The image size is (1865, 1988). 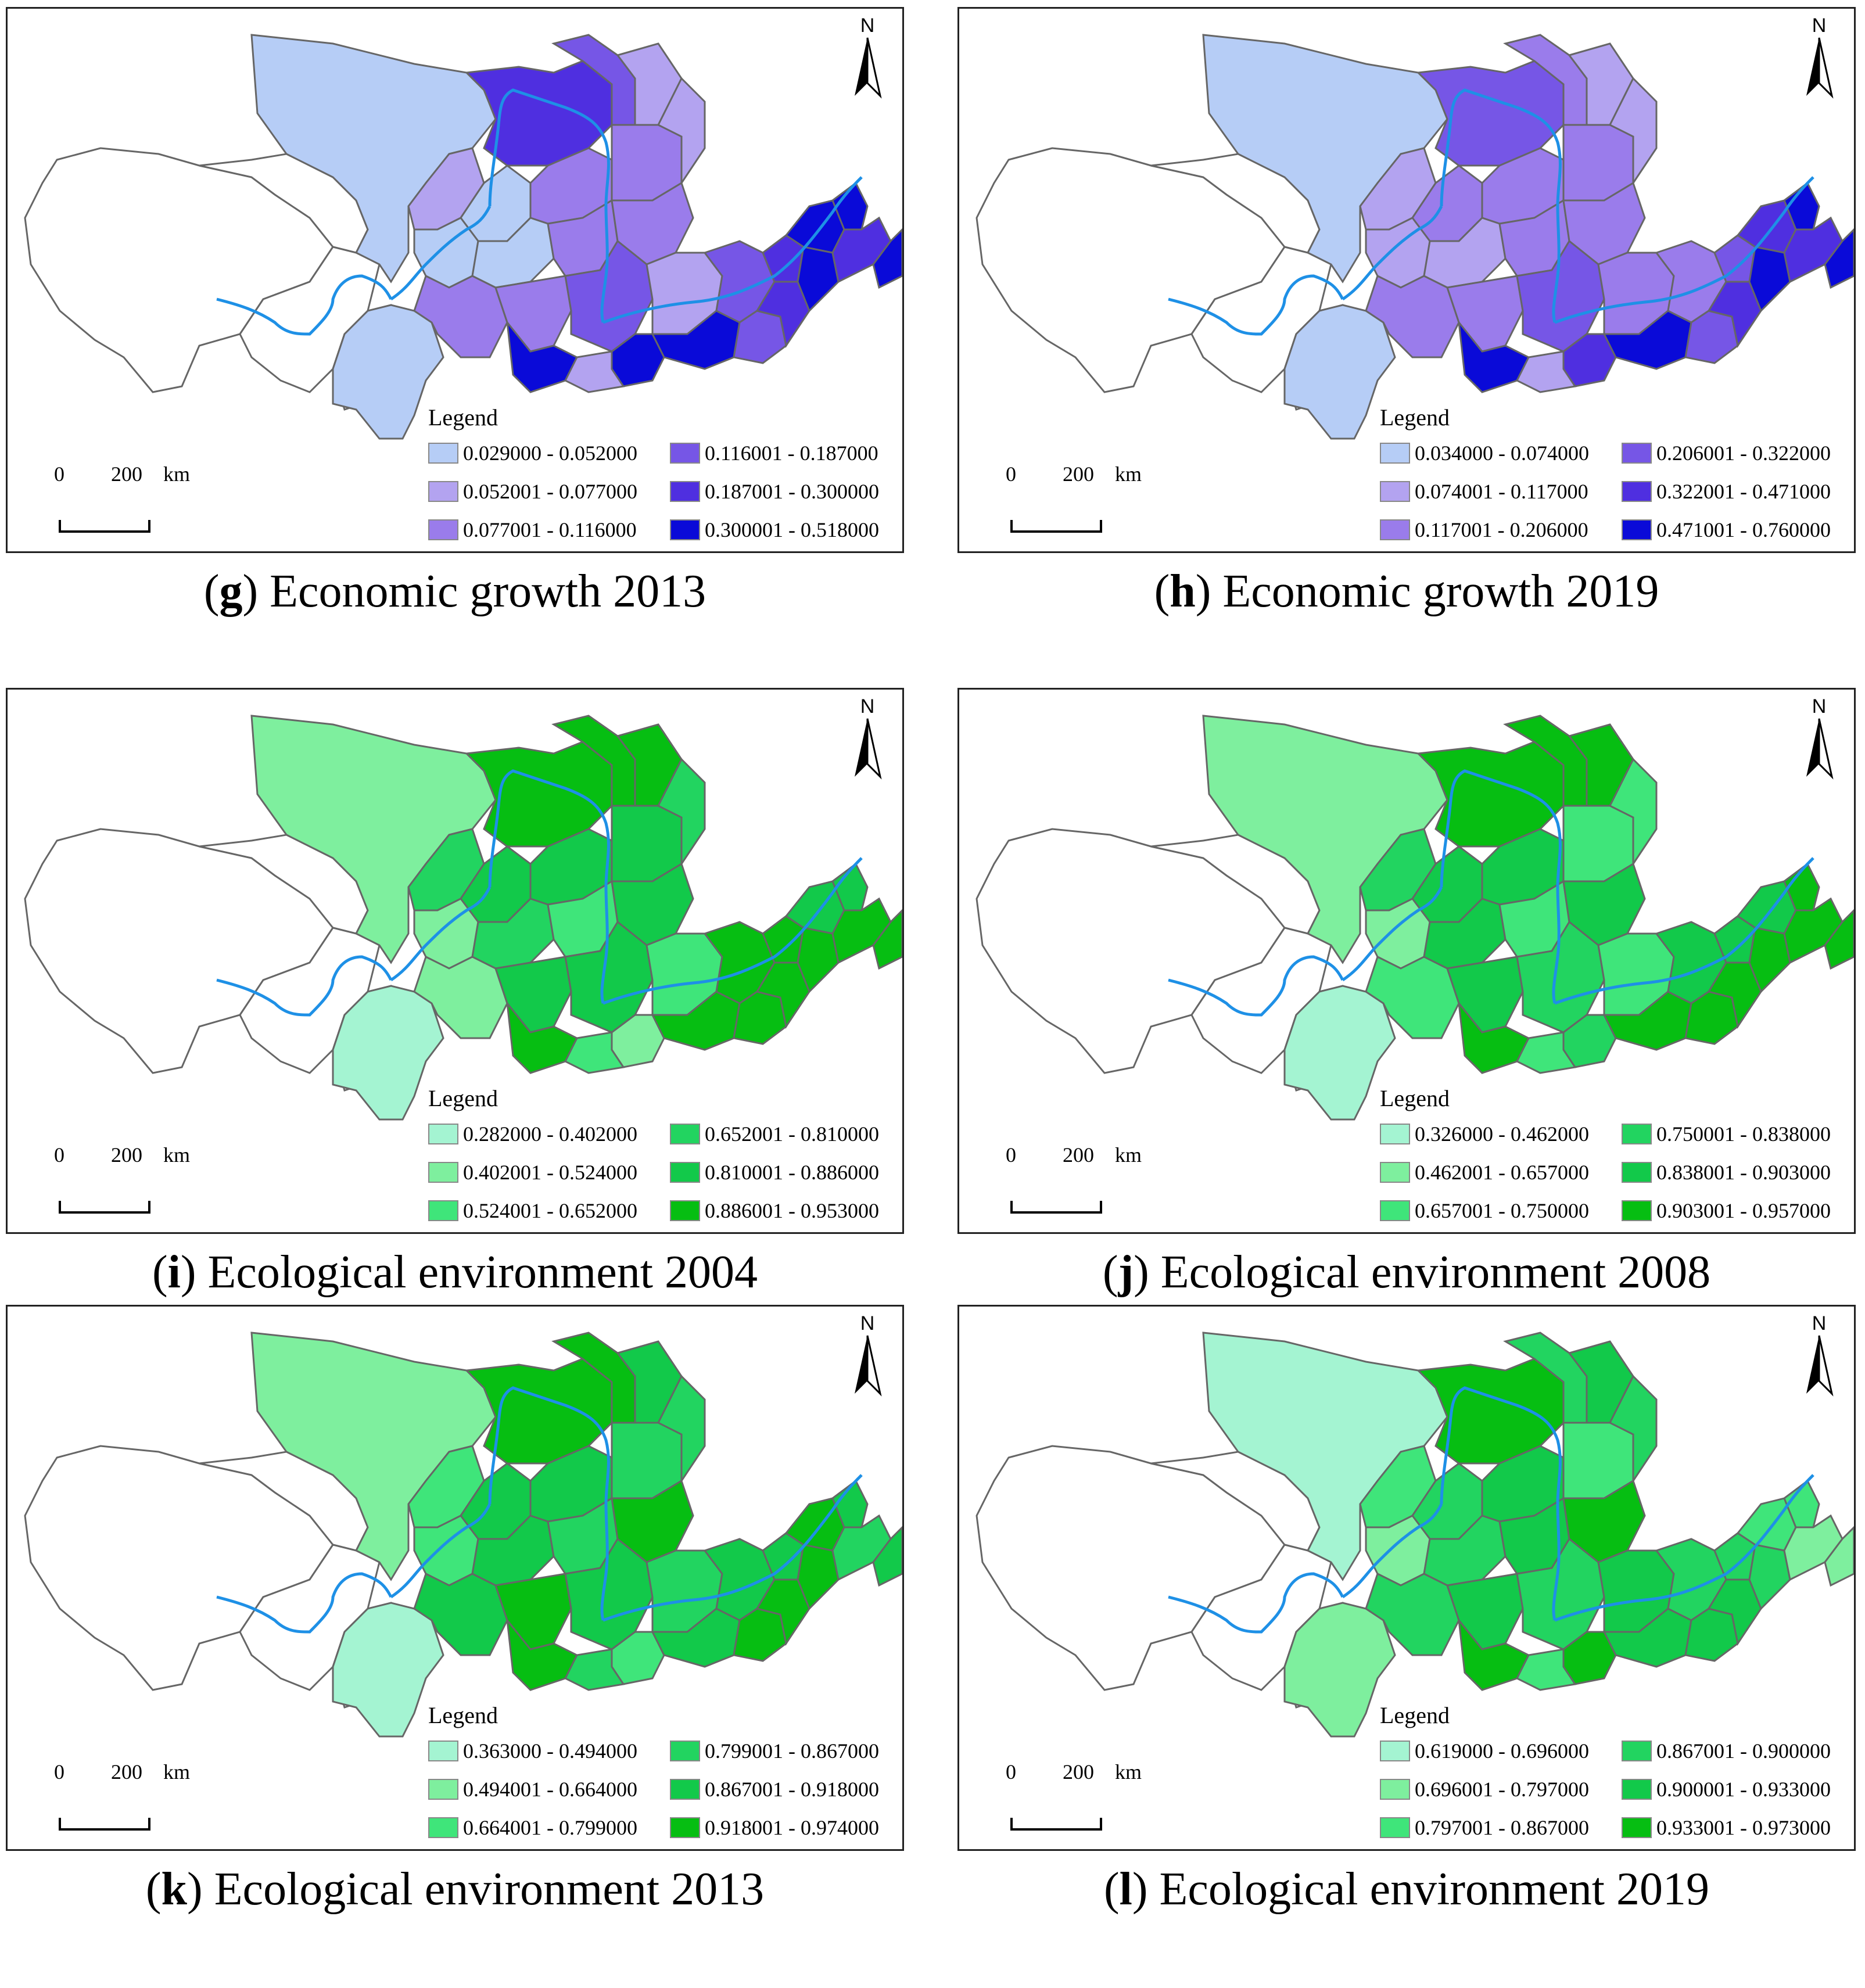 What do you see at coordinates (1502, 1751) in the screenshot?
I see `legend-label: 0.619000 - 0.696000` at bounding box center [1502, 1751].